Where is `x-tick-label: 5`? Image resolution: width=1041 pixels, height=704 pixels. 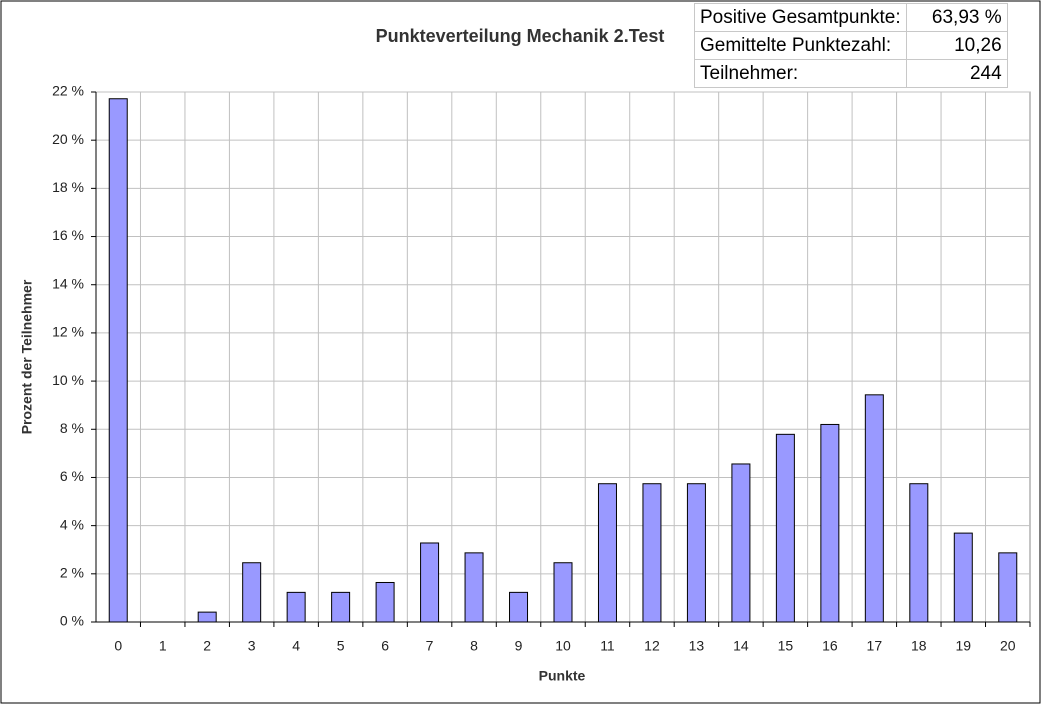
x-tick-label: 5 is located at coordinates (341, 646).